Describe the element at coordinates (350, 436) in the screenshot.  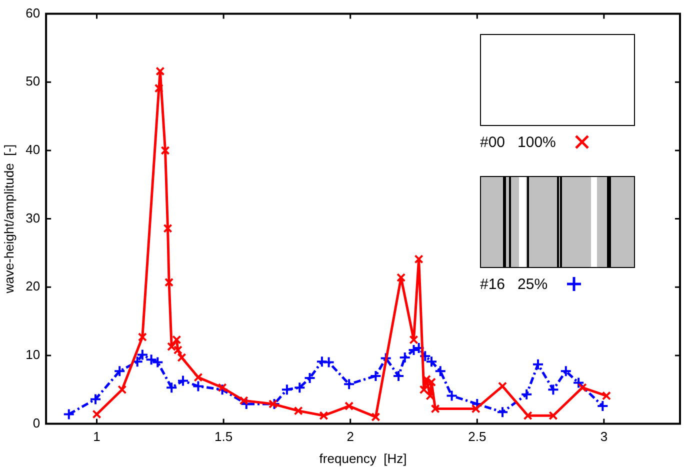
I see `x-tick-label: 2` at that location.